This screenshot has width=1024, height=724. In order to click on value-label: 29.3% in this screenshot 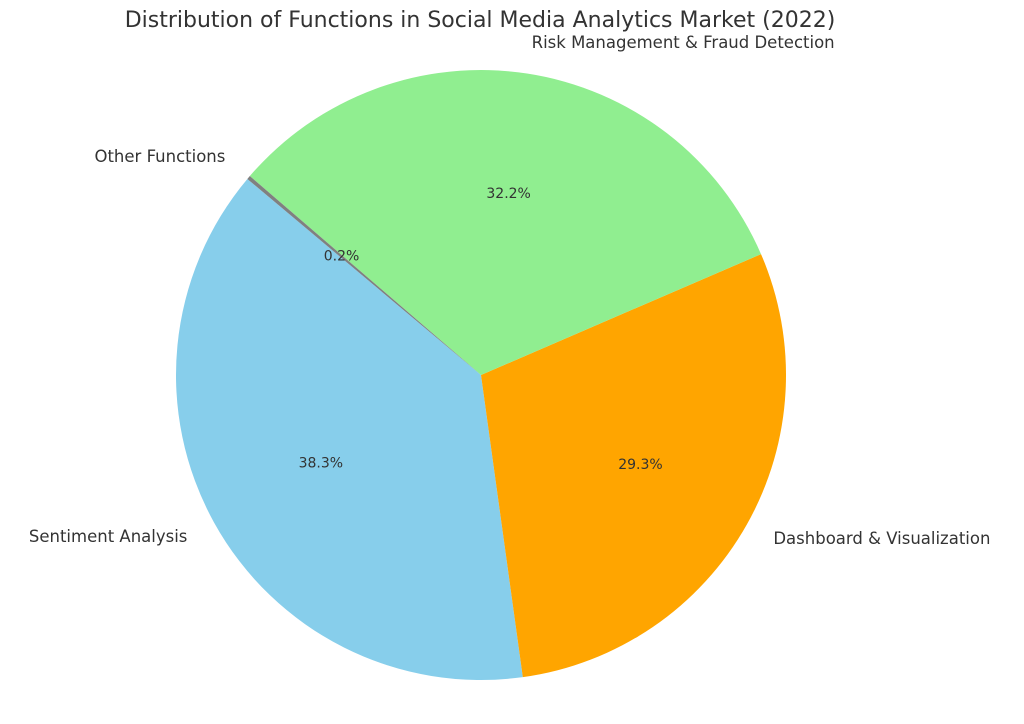, I will do `click(640, 465)`.